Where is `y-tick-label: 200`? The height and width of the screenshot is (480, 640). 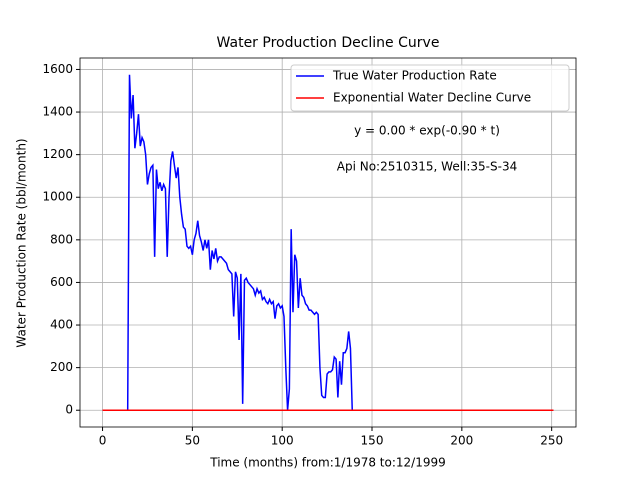 y-tick-label: 200 is located at coordinates (61, 367).